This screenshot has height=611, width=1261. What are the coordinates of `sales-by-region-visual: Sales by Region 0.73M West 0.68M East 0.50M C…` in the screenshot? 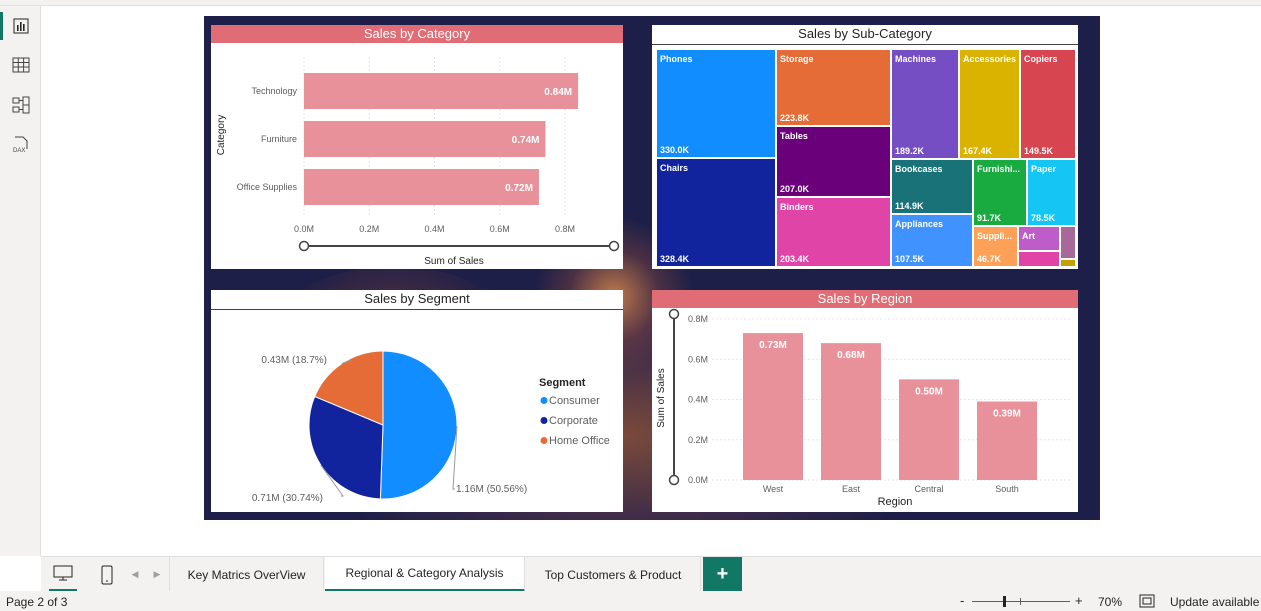 It's located at (865, 401).